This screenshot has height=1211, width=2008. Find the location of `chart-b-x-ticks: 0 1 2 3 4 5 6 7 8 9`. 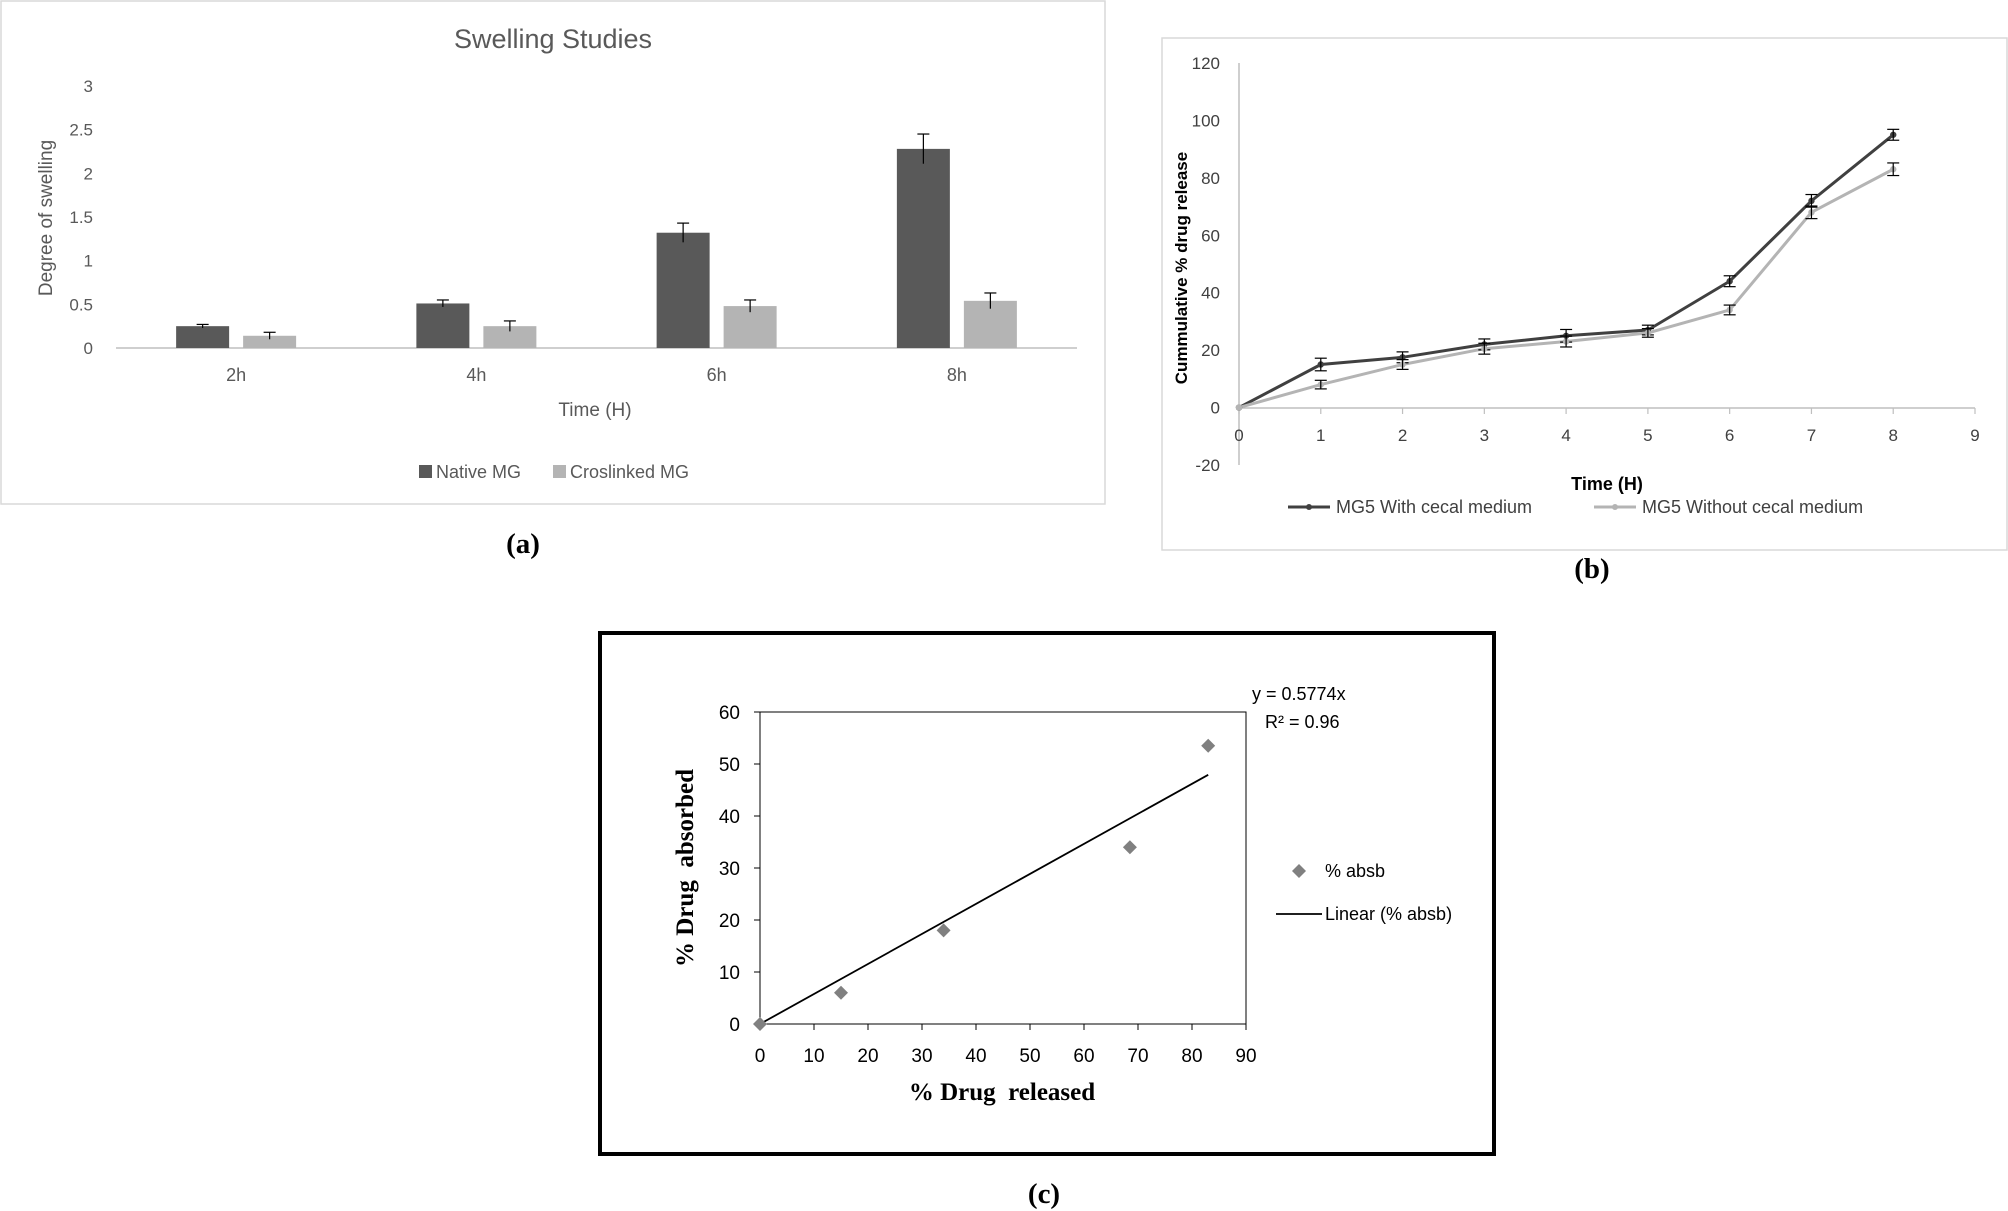

chart-b-x-ticks: 0 1 2 3 4 5 6 7 8 9 is located at coordinates (1607, 426).